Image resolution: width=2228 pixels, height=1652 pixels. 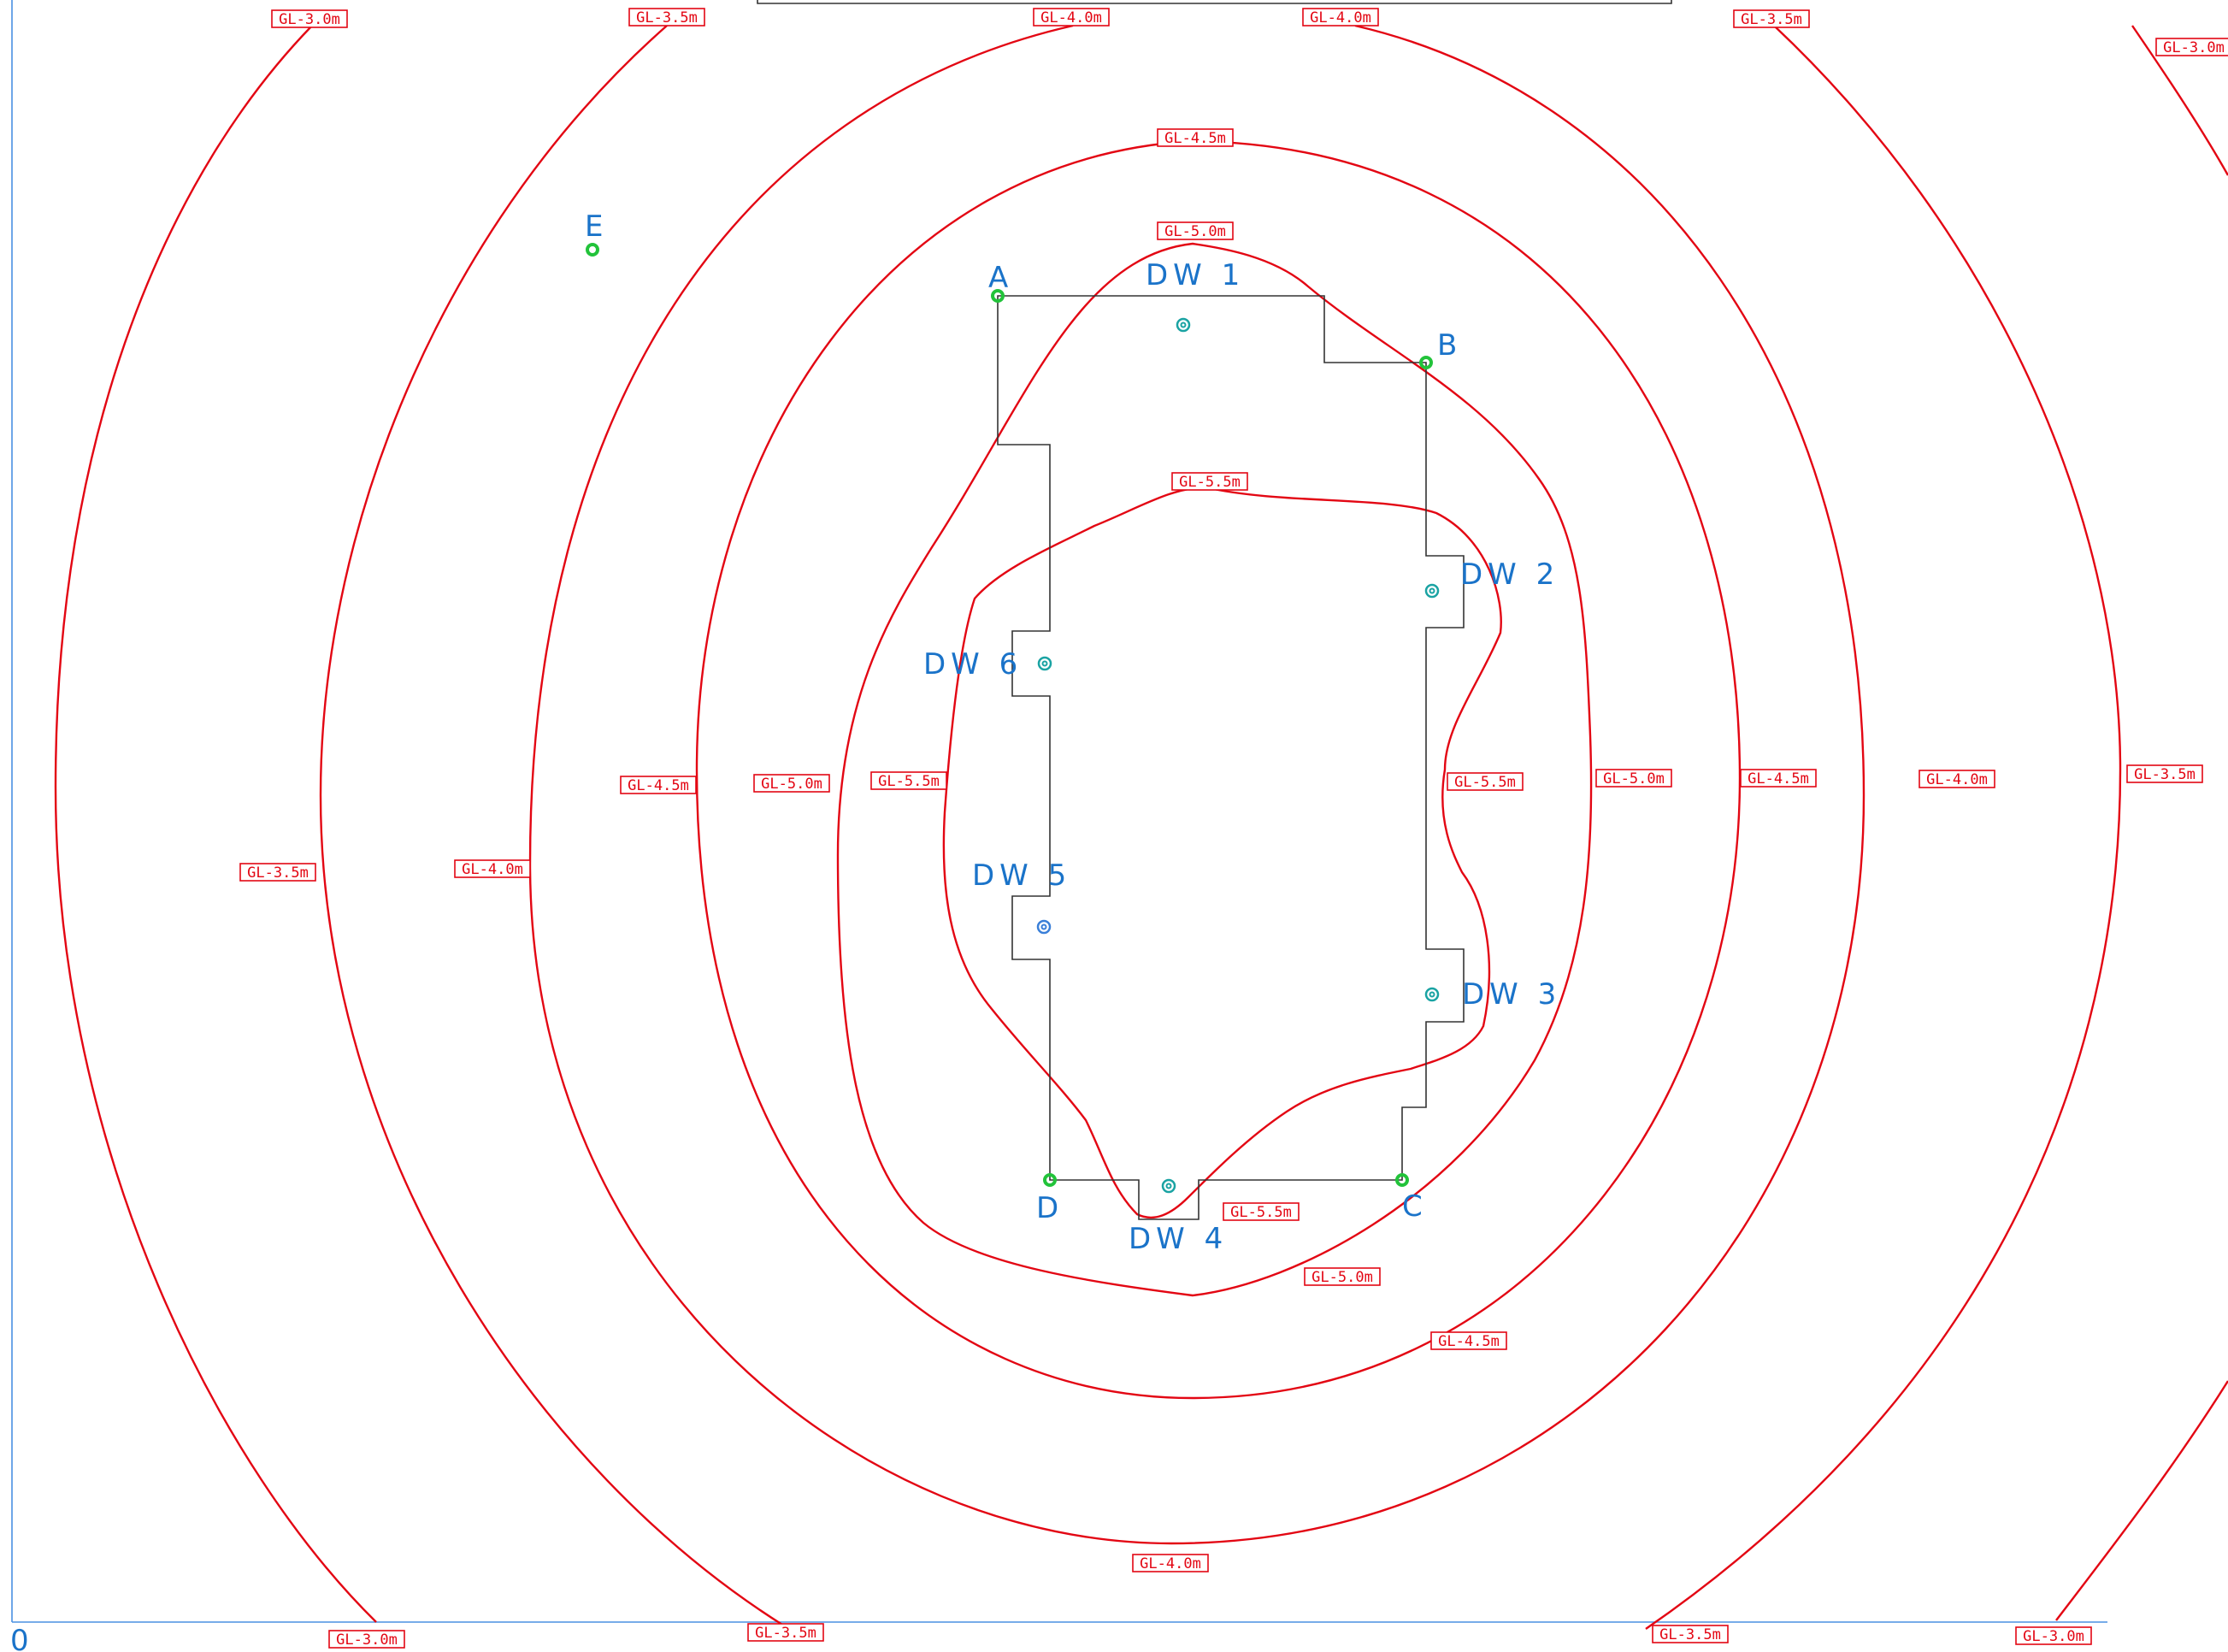 What do you see at coordinates (1183, 325) in the screenshot?
I see `well-dw1-marker` at bounding box center [1183, 325].